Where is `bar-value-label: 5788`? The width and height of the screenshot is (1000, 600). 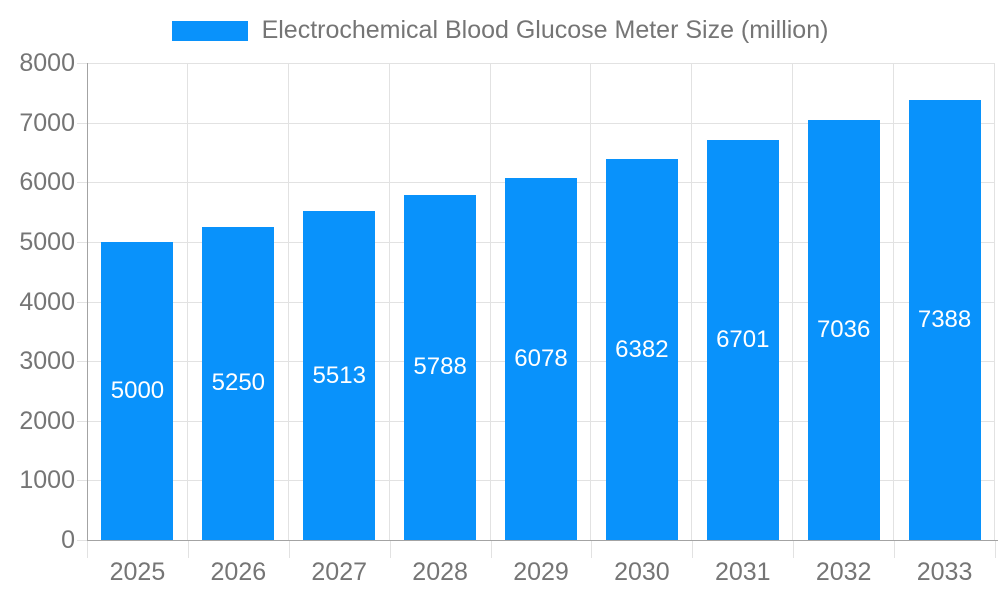 bar-value-label: 5788 is located at coordinates (440, 367).